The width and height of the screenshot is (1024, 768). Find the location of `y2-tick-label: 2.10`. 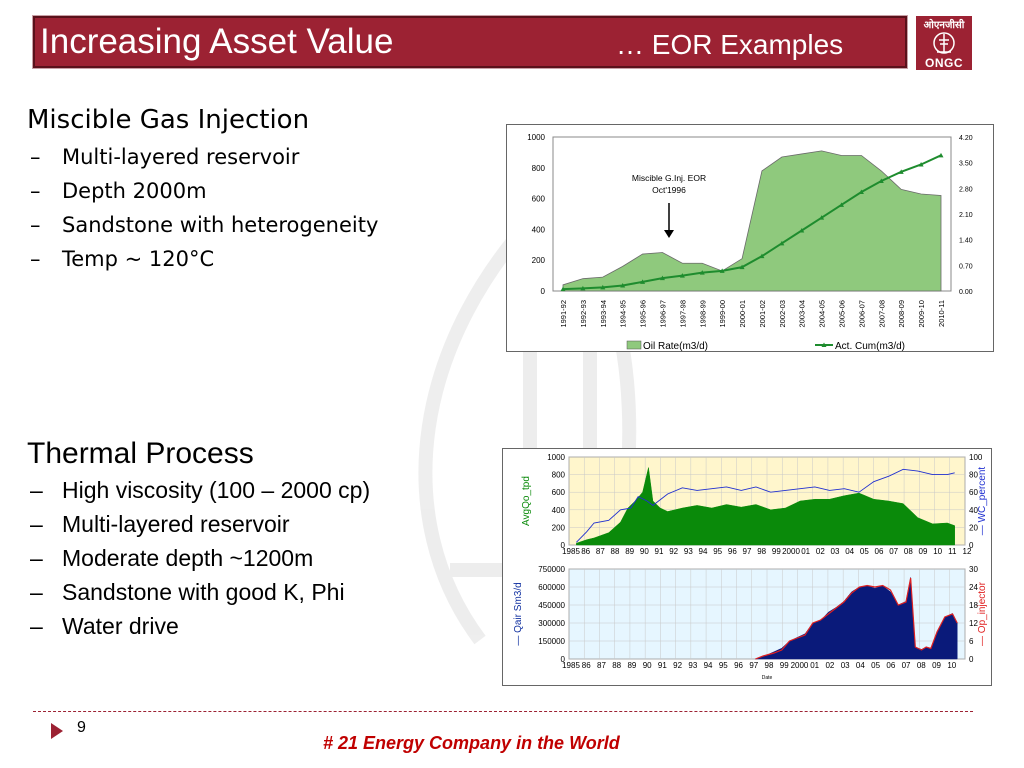

y2-tick-label: 2.10 is located at coordinates (966, 215).